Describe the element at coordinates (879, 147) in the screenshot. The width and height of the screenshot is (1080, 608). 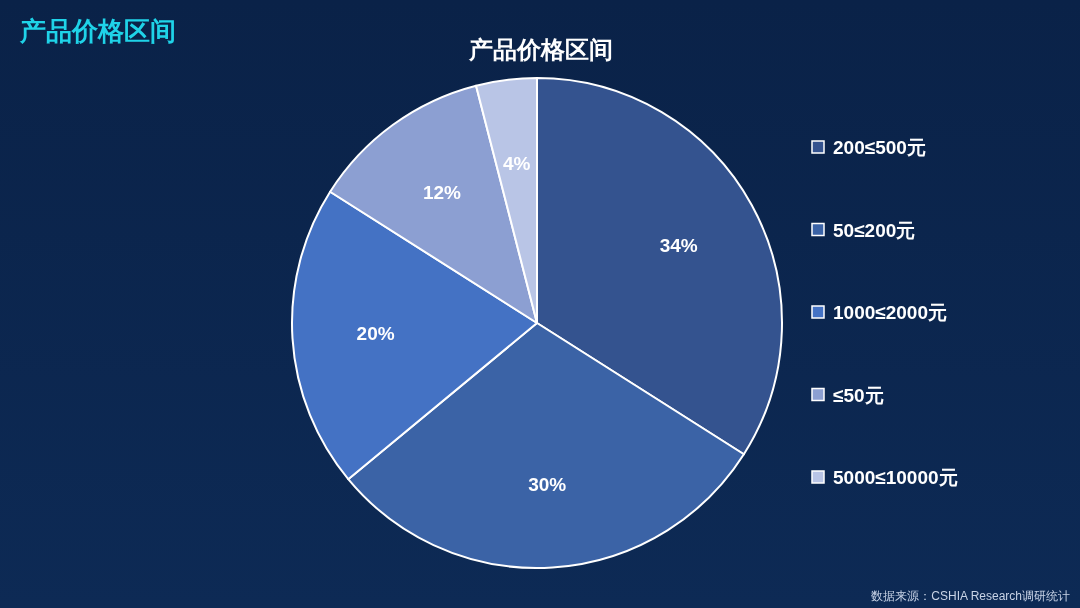
I see `legend-label: 200≤500元` at that location.